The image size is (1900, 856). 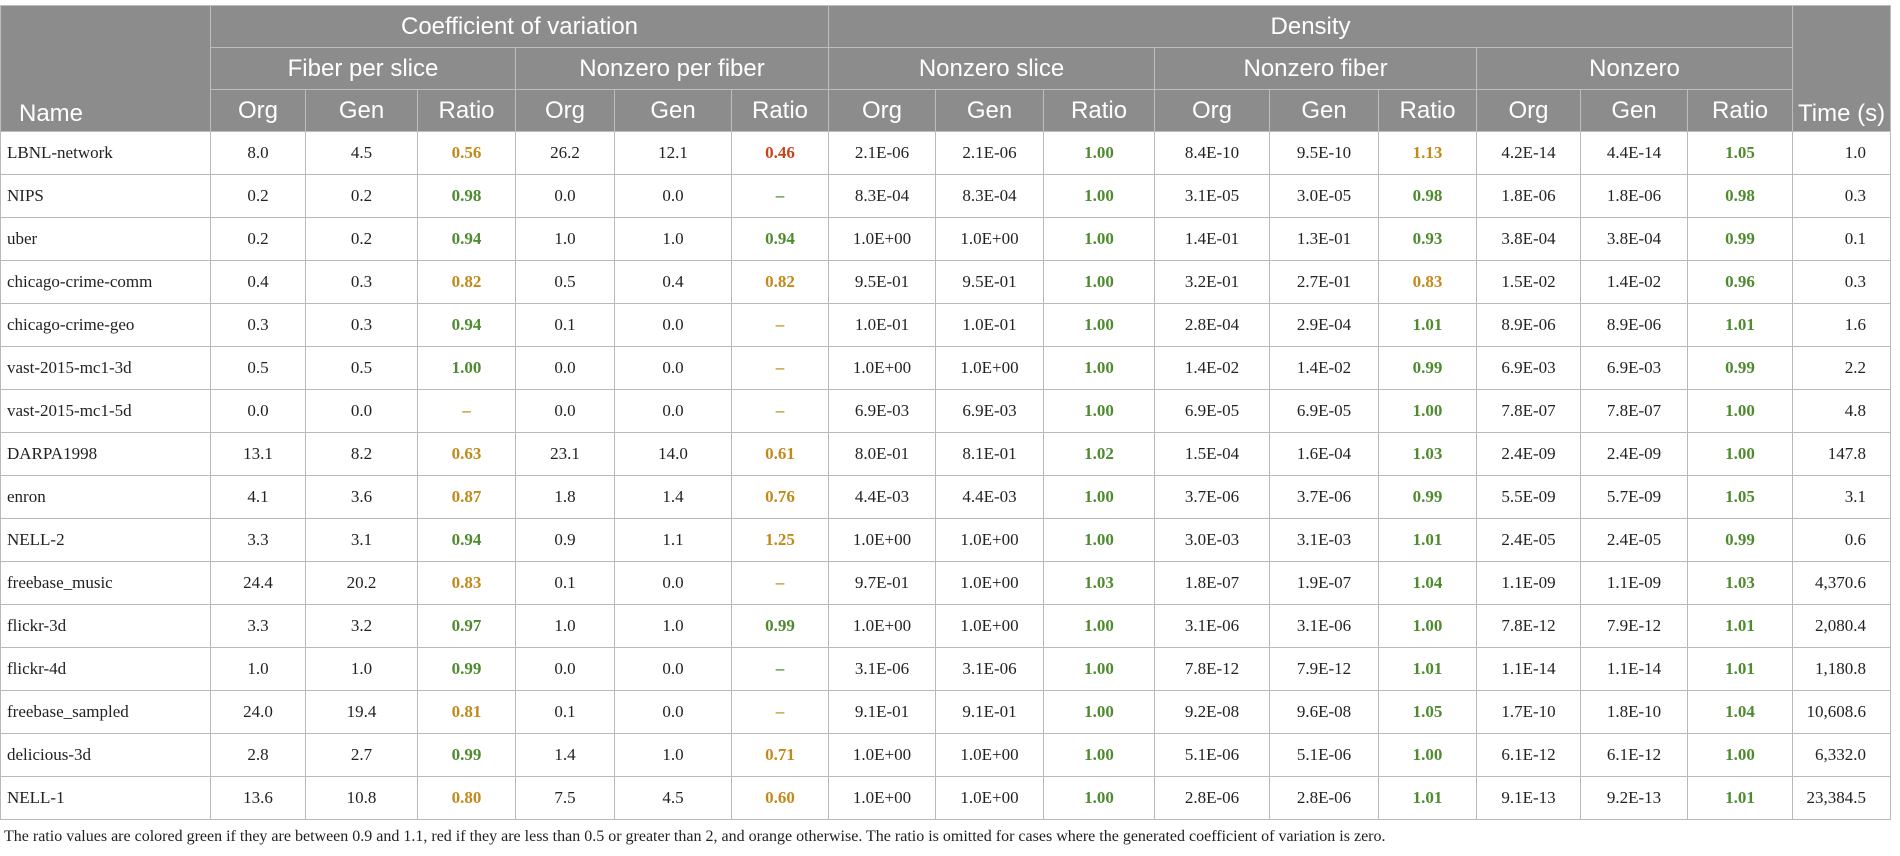 What do you see at coordinates (258, 798) in the screenshot?
I see `fiber-per-slice-org-cell: 13.6` at bounding box center [258, 798].